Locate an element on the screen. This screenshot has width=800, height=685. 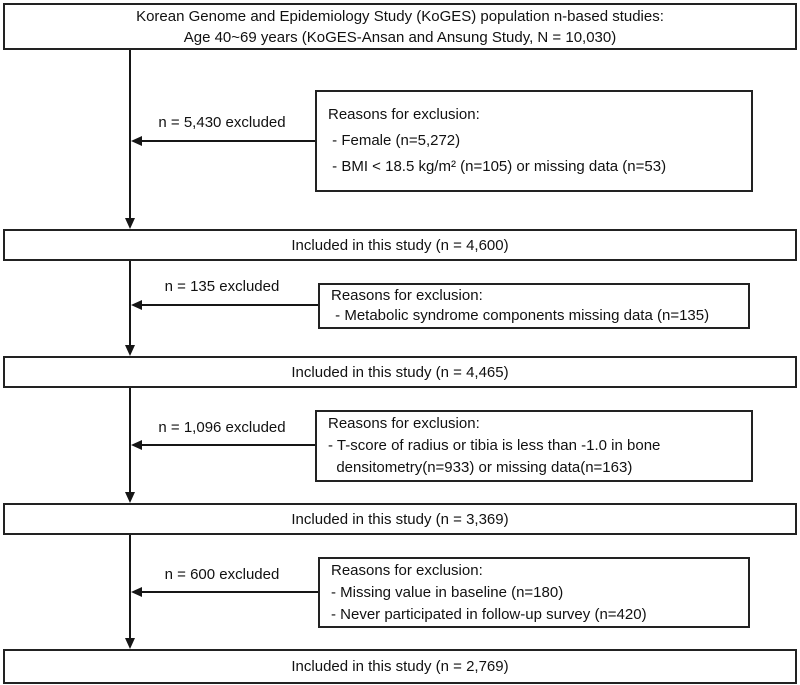
included-box-4: Included in this study (n = 2,769) is located at coordinates (400, 666).